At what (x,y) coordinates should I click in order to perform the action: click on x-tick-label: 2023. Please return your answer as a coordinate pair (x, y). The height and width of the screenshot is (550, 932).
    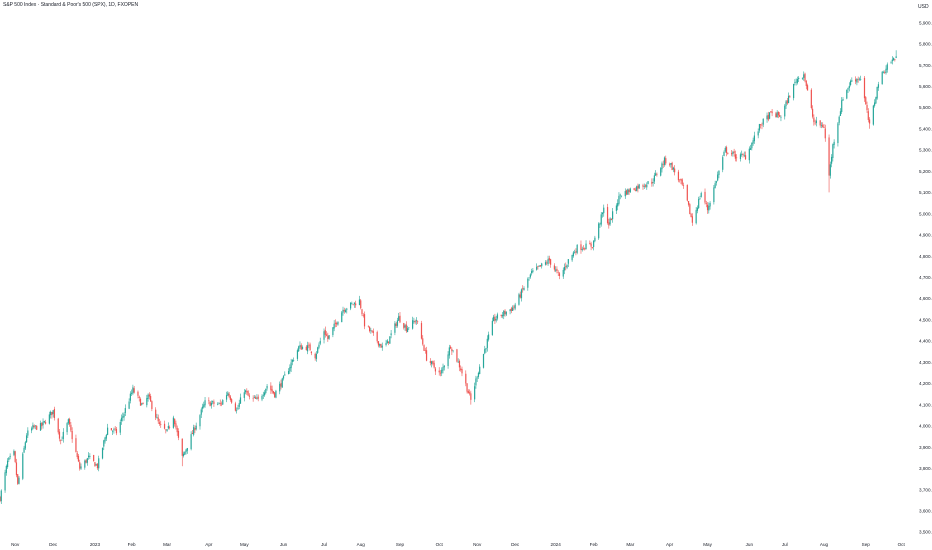
    Looking at the image, I should click on (95, 544).